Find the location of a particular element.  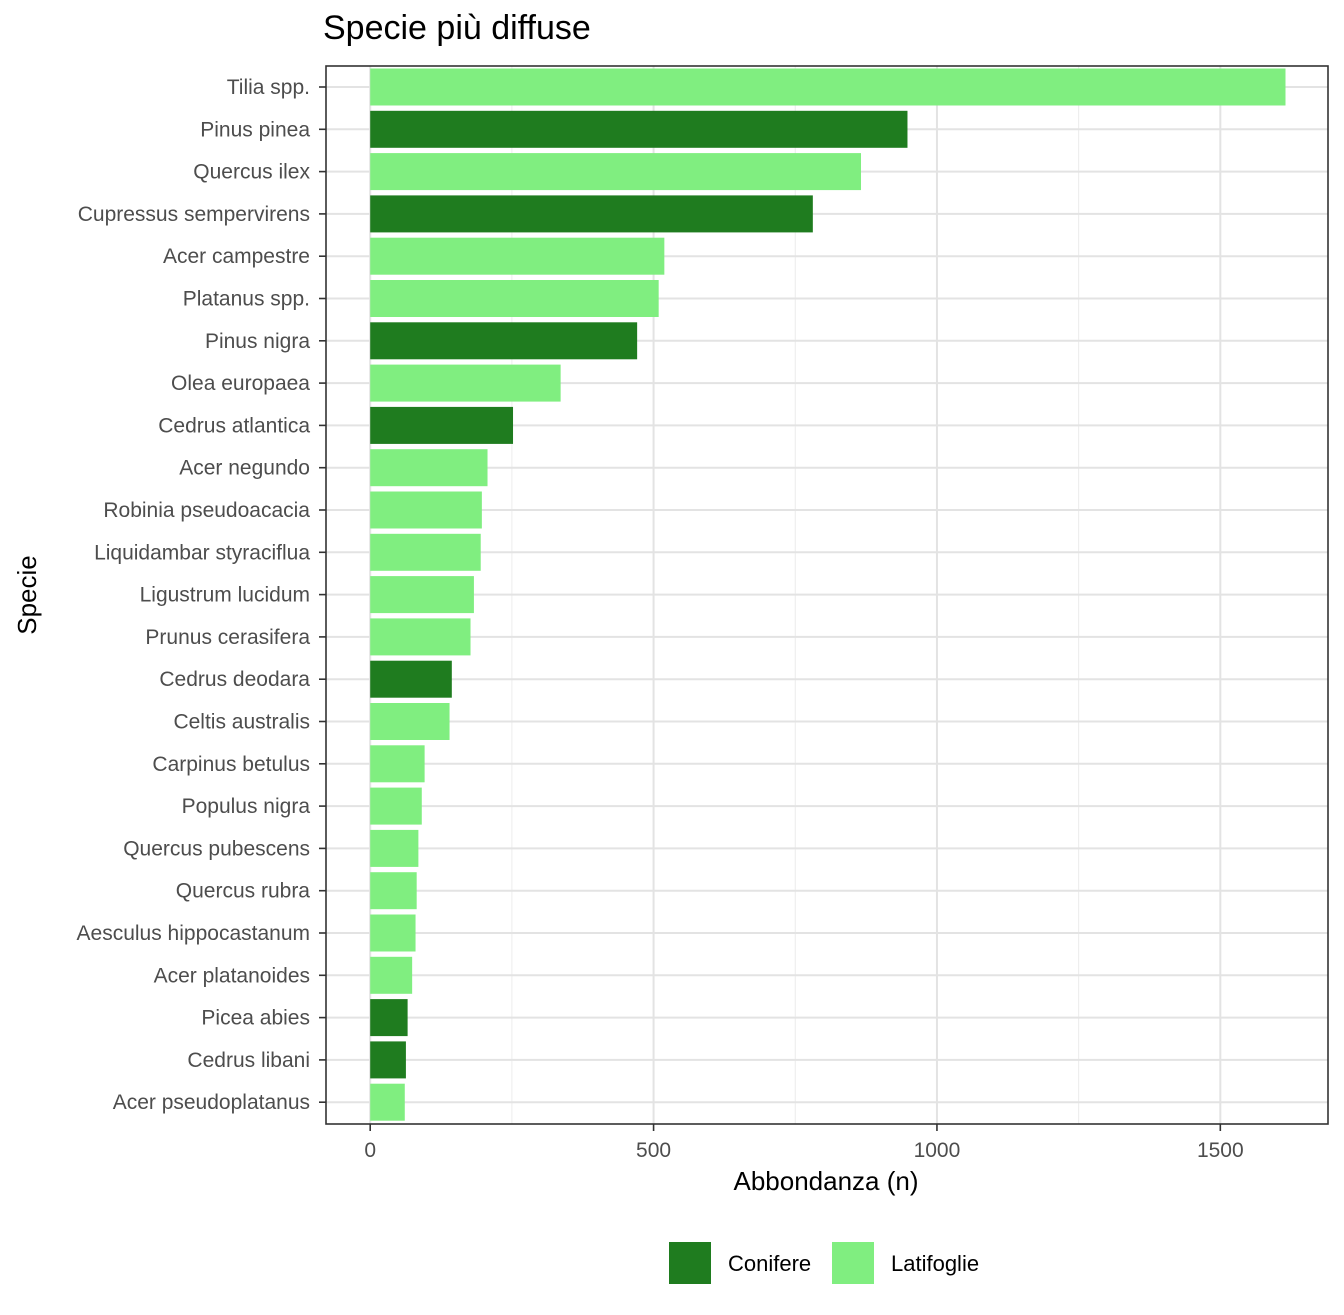

x-tick-label: 0 is located at coordinates (370, 1150).